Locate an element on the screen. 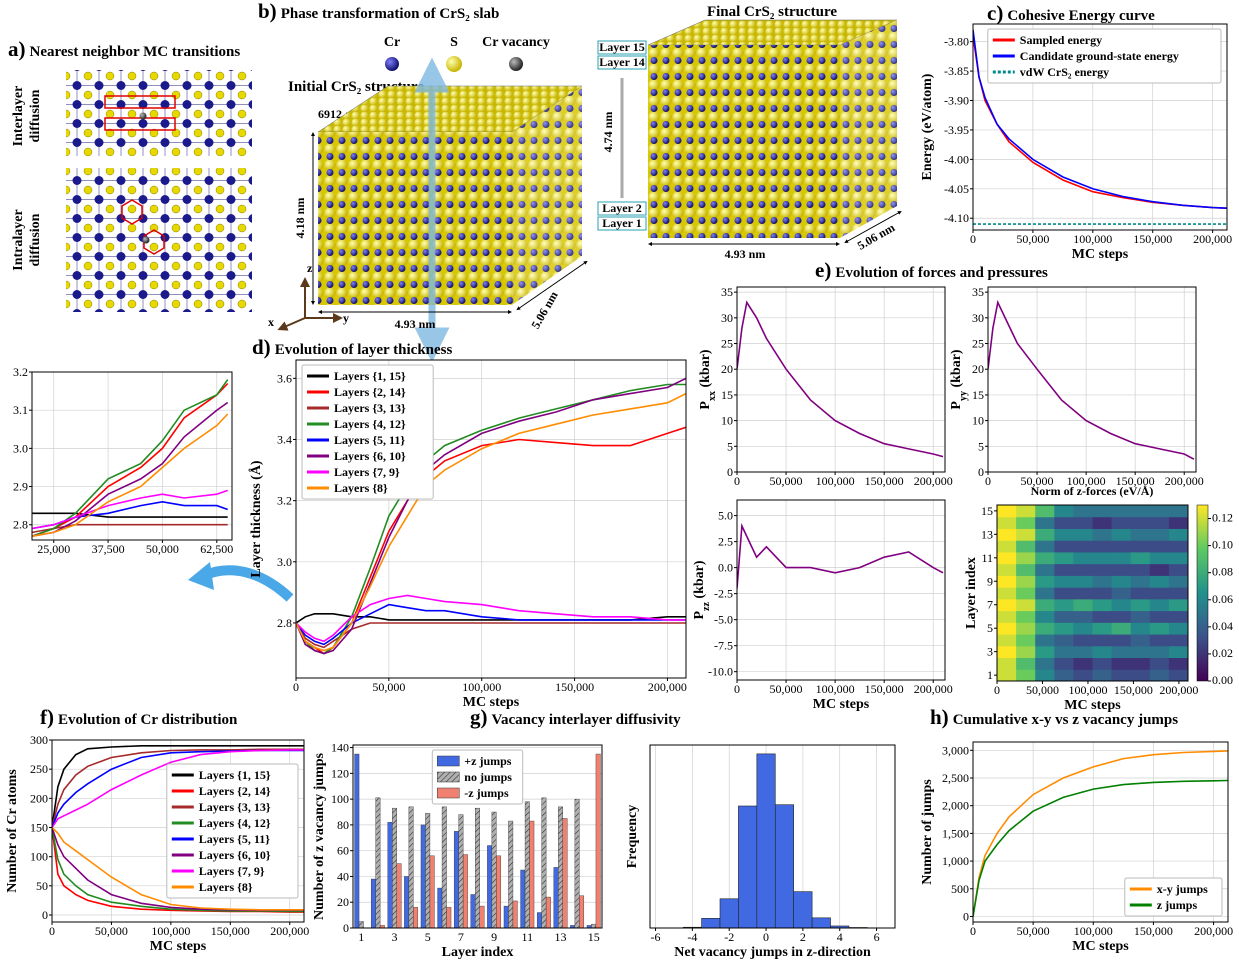 The image size is (1239, 967). legend-label: Cr is located at coordinates (392, 42).